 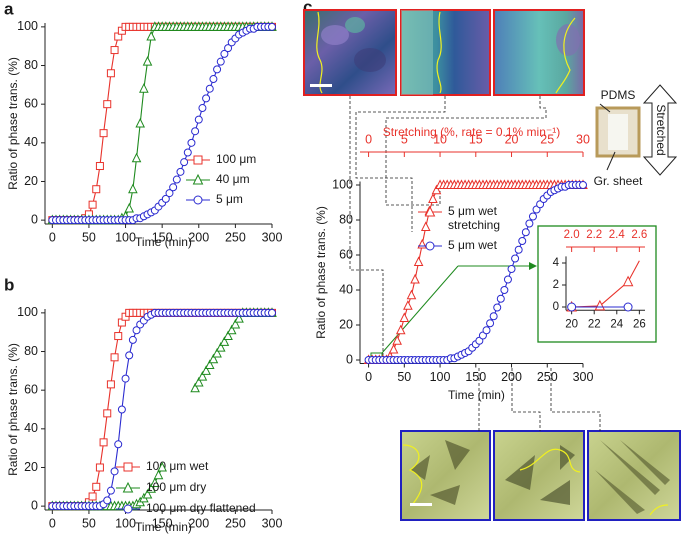 What do you see at coordinates (444, 52) in the screenshot?
I see `micrograph-top` at bounding box center [444, 52].